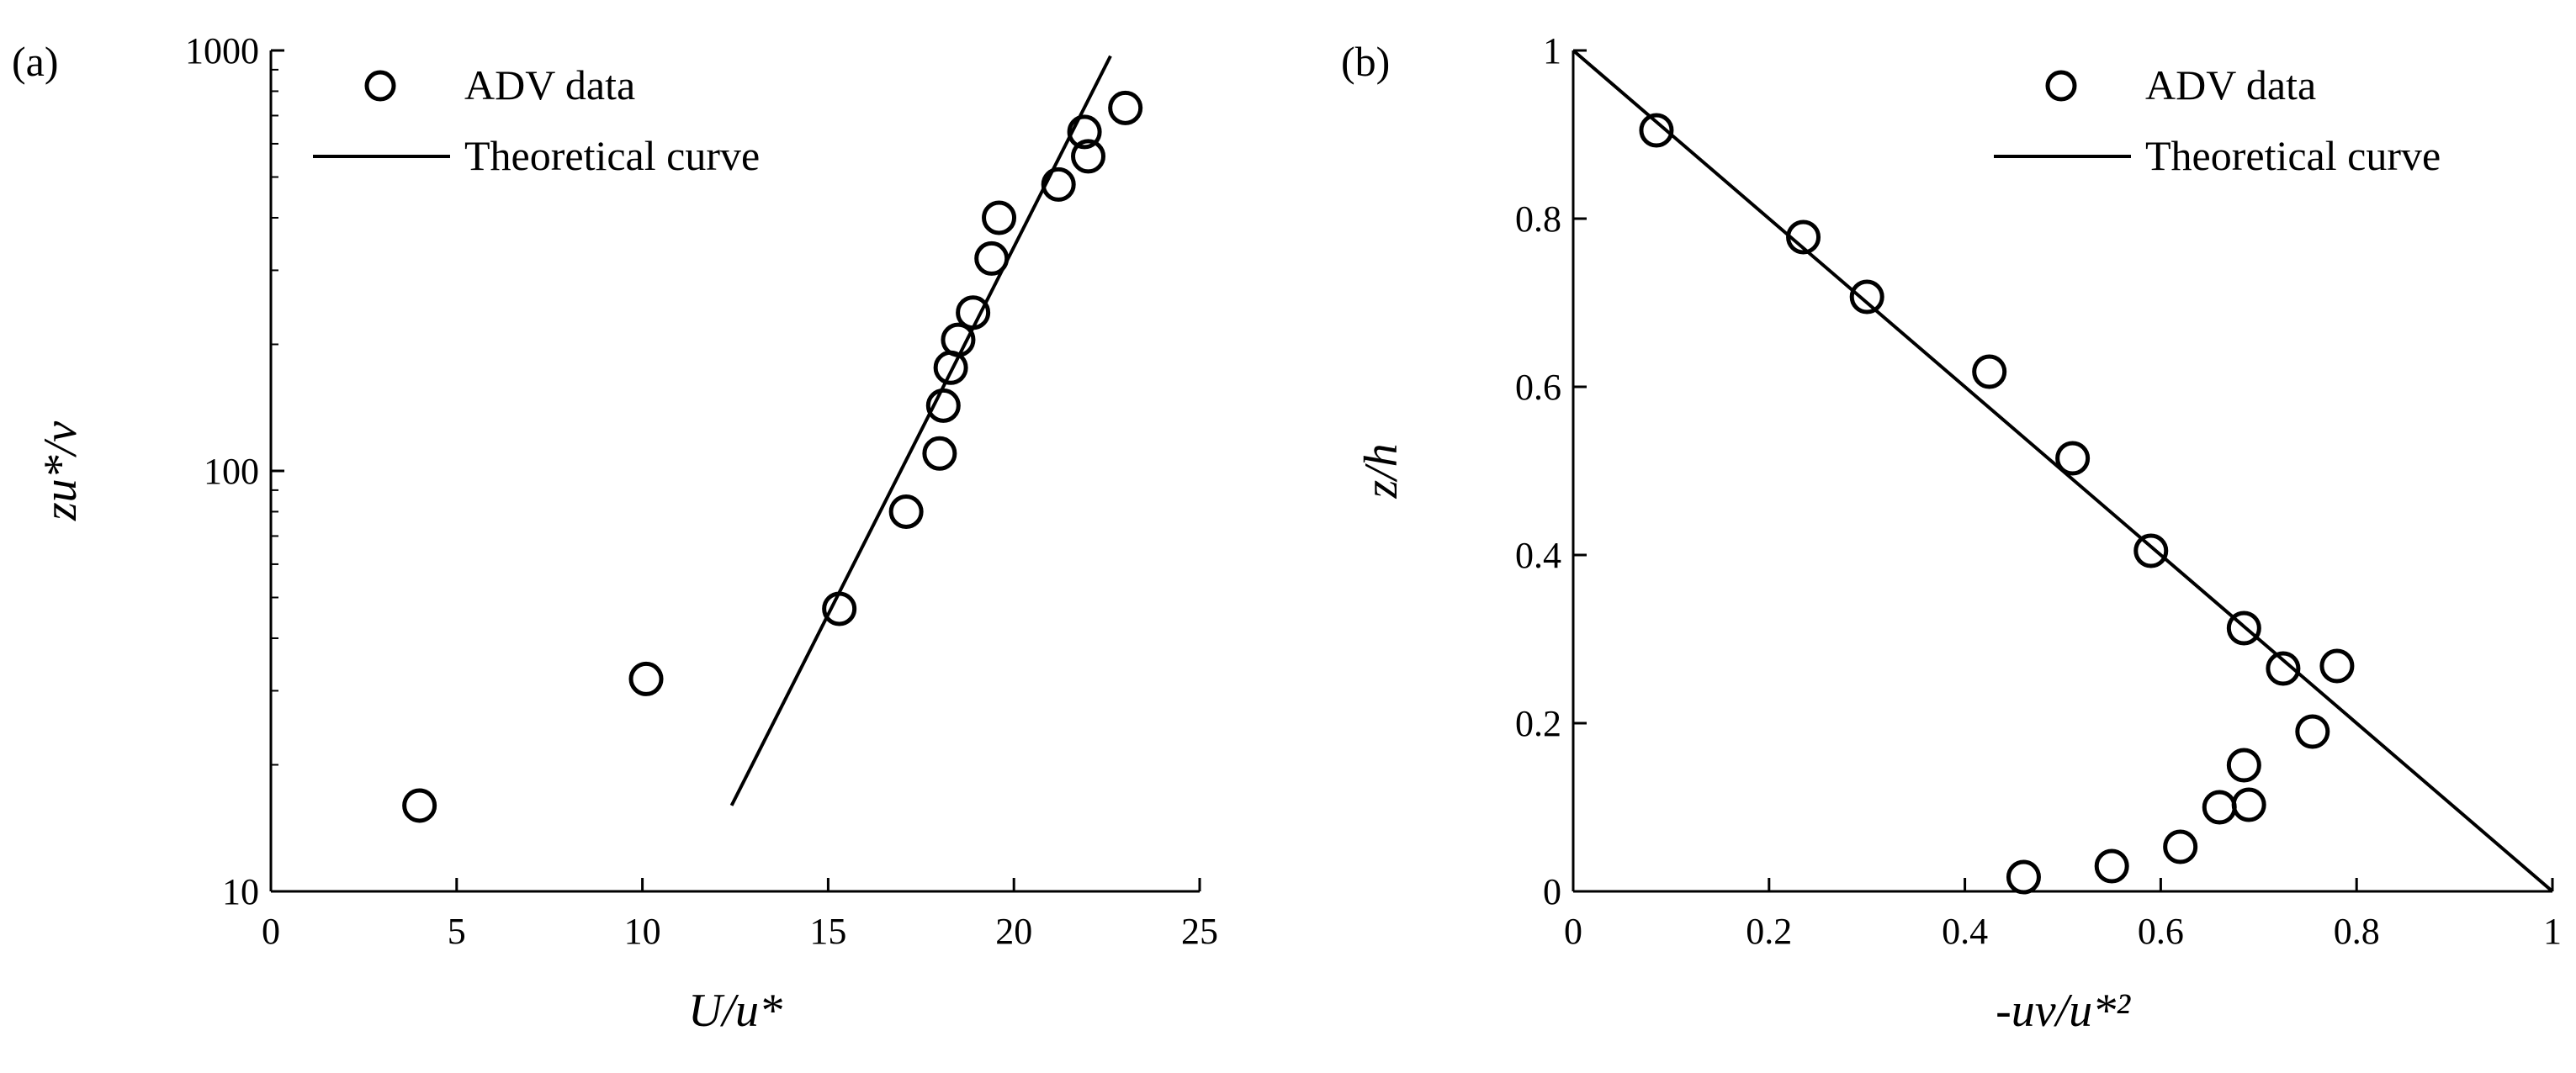 Image resolution: width=2576 pixels, height=1073 pixels. What do you see at coordinates (232, 471) in the screenshot?
I see `y-tick-label: 100` at bounding box center [232, 471].